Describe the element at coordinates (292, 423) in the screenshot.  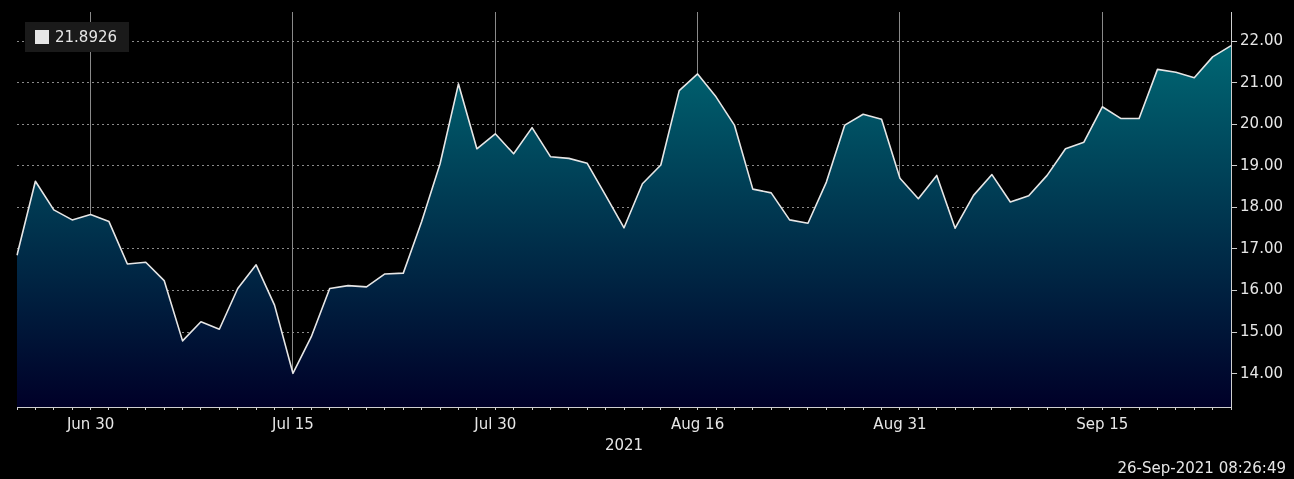
I see `x-tick-label: Jul 15` at that location.